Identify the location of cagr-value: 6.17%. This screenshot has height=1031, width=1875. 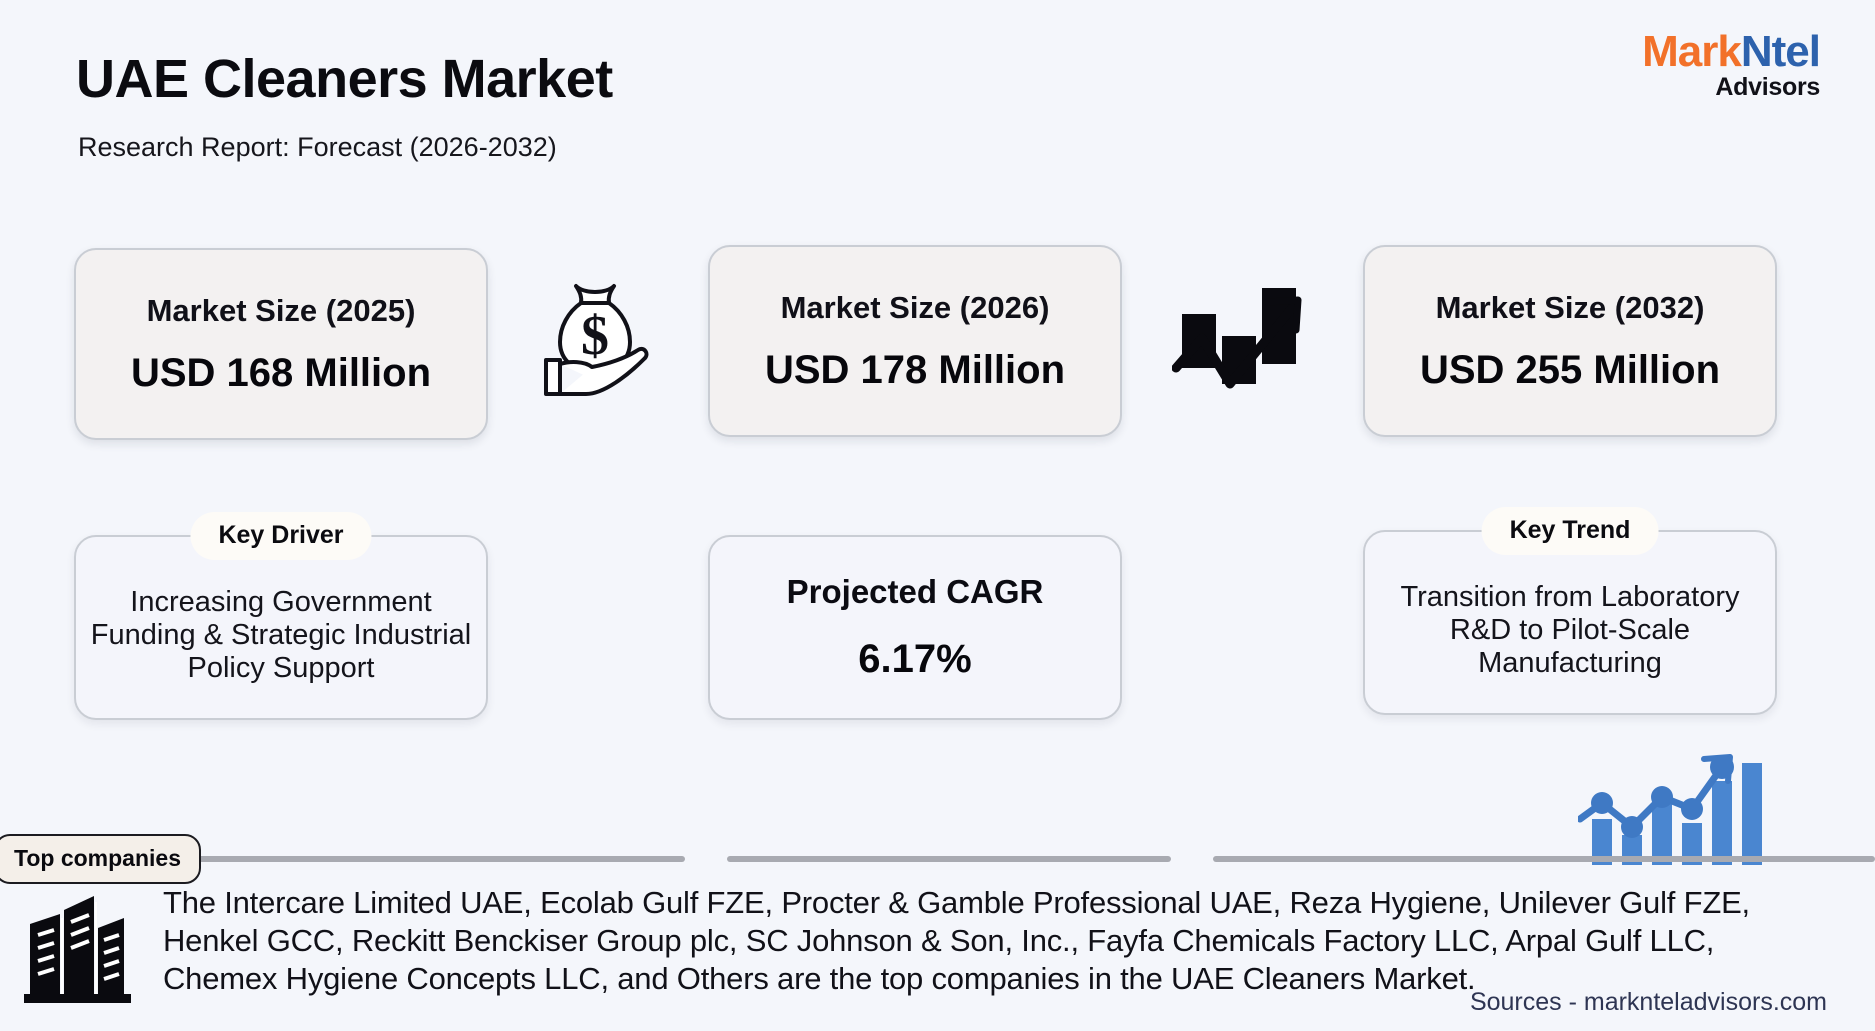
(915, 659).